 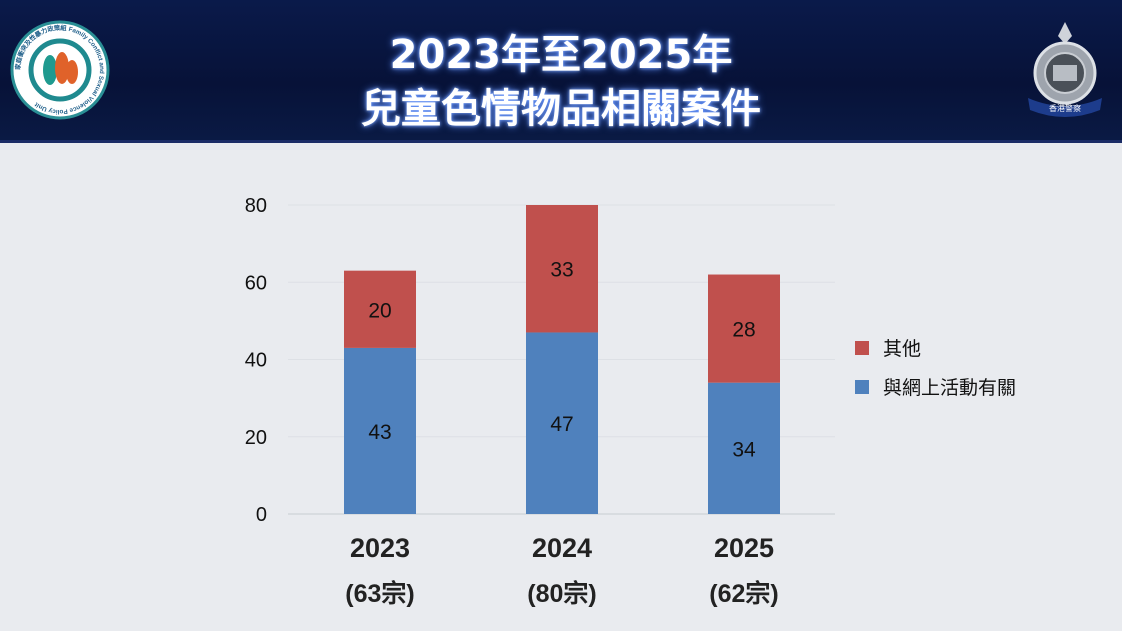 I want to click on data-label: 33, so click(x=561, y=270).